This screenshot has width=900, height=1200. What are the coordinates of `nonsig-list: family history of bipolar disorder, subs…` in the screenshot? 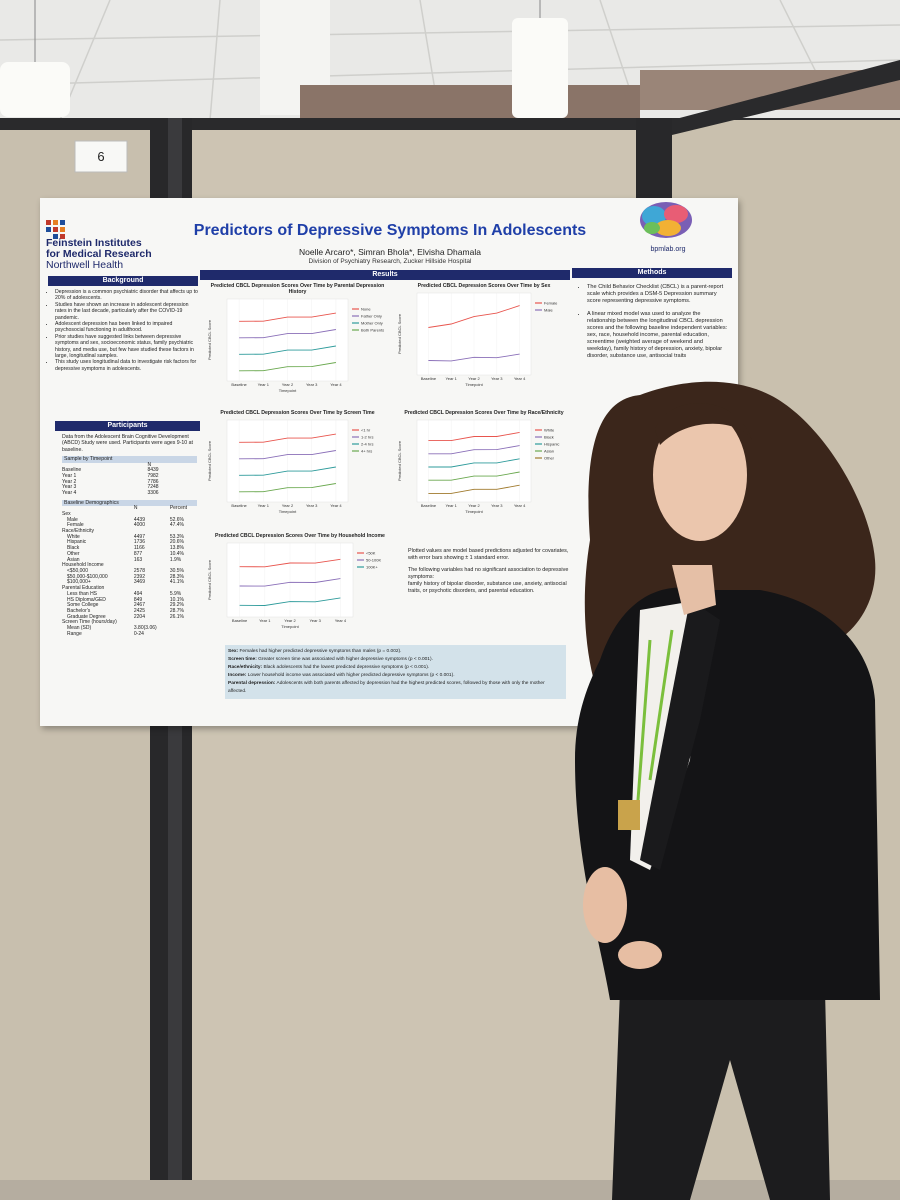 It's located at (487, 587).